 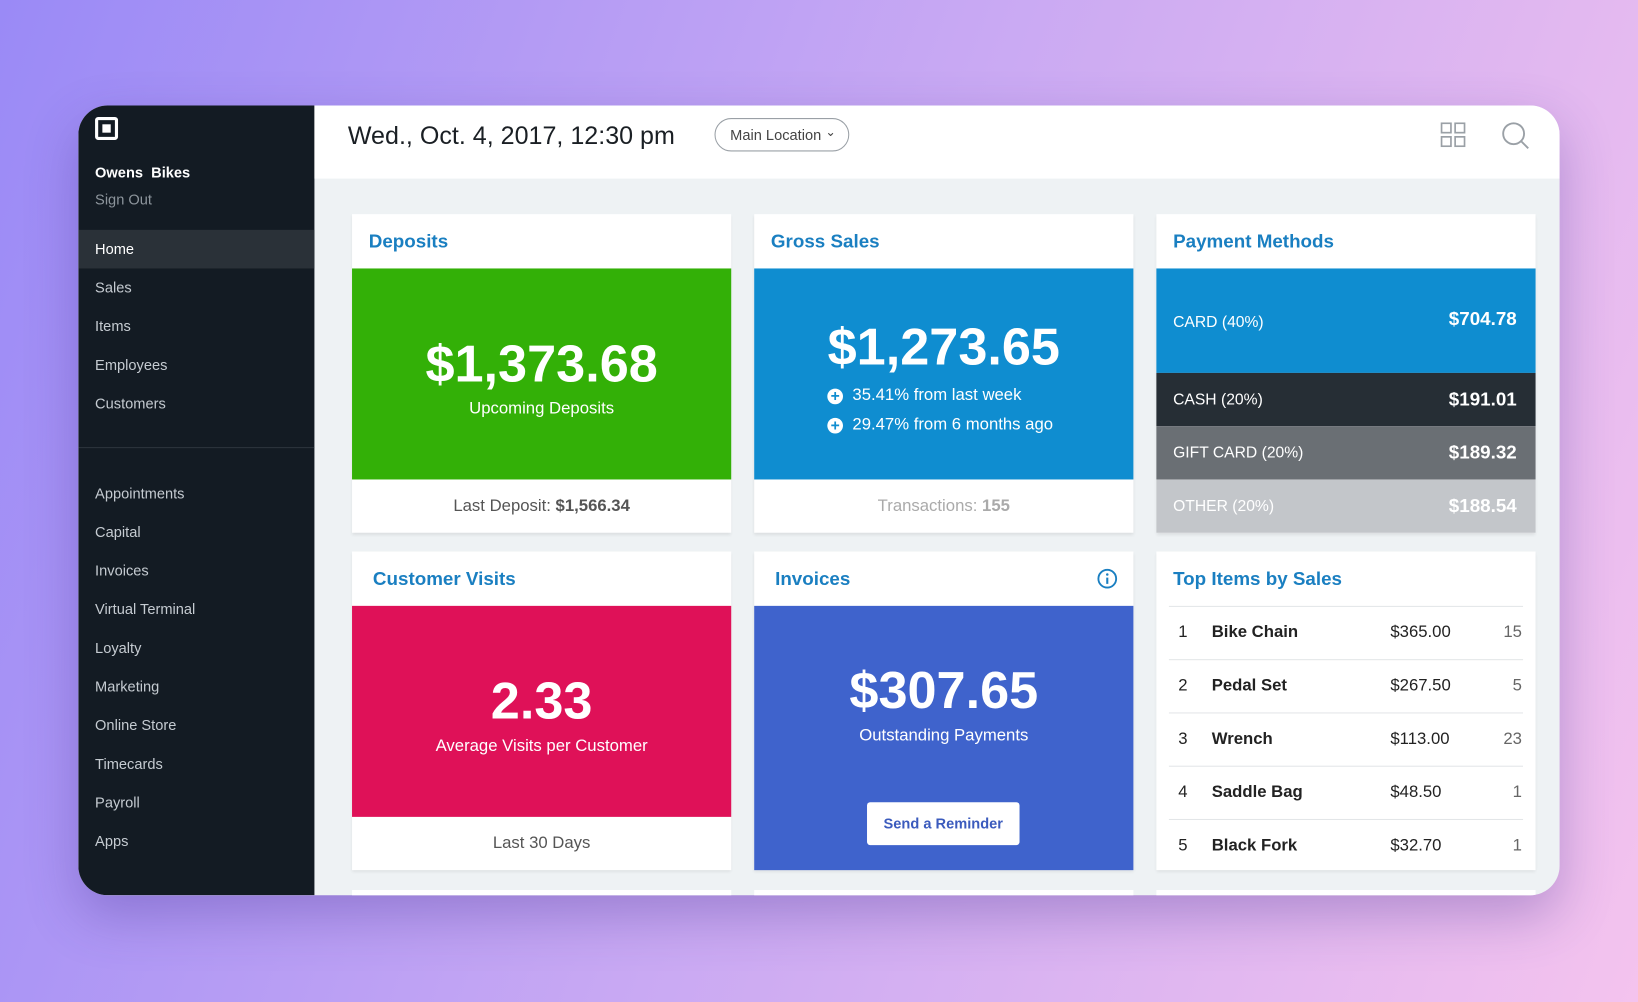 What do you see at coordinates (118, 648) in the screenshot?
I see `nav-item: Loyalty` at bounding box center [118, 648].